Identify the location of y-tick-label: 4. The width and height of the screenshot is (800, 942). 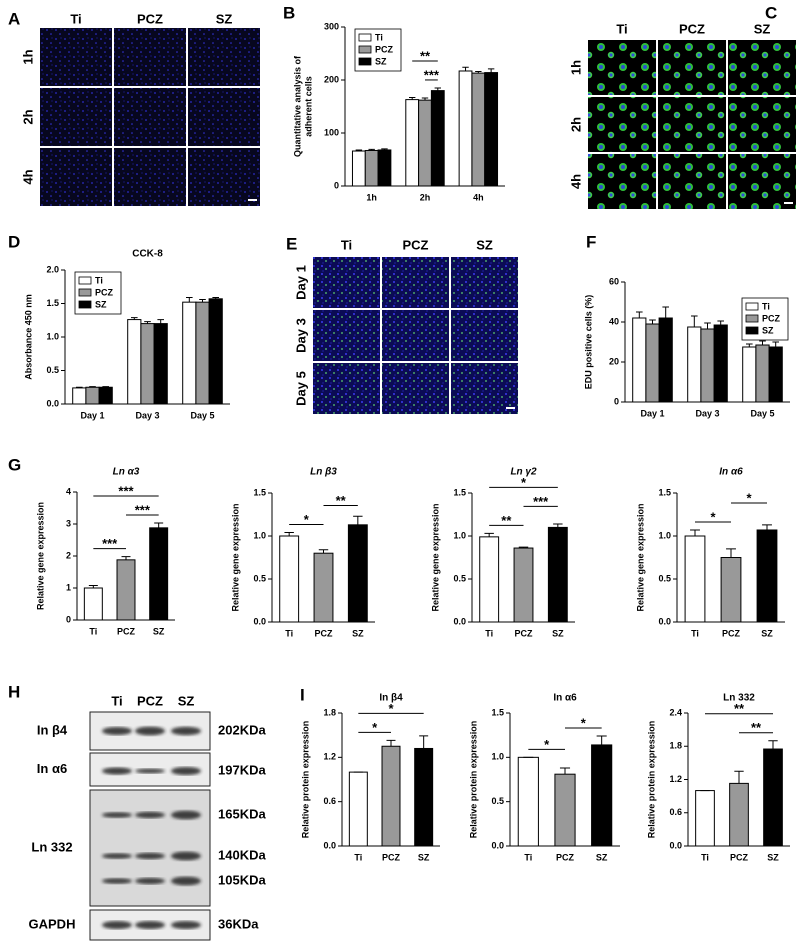
(68, 491).